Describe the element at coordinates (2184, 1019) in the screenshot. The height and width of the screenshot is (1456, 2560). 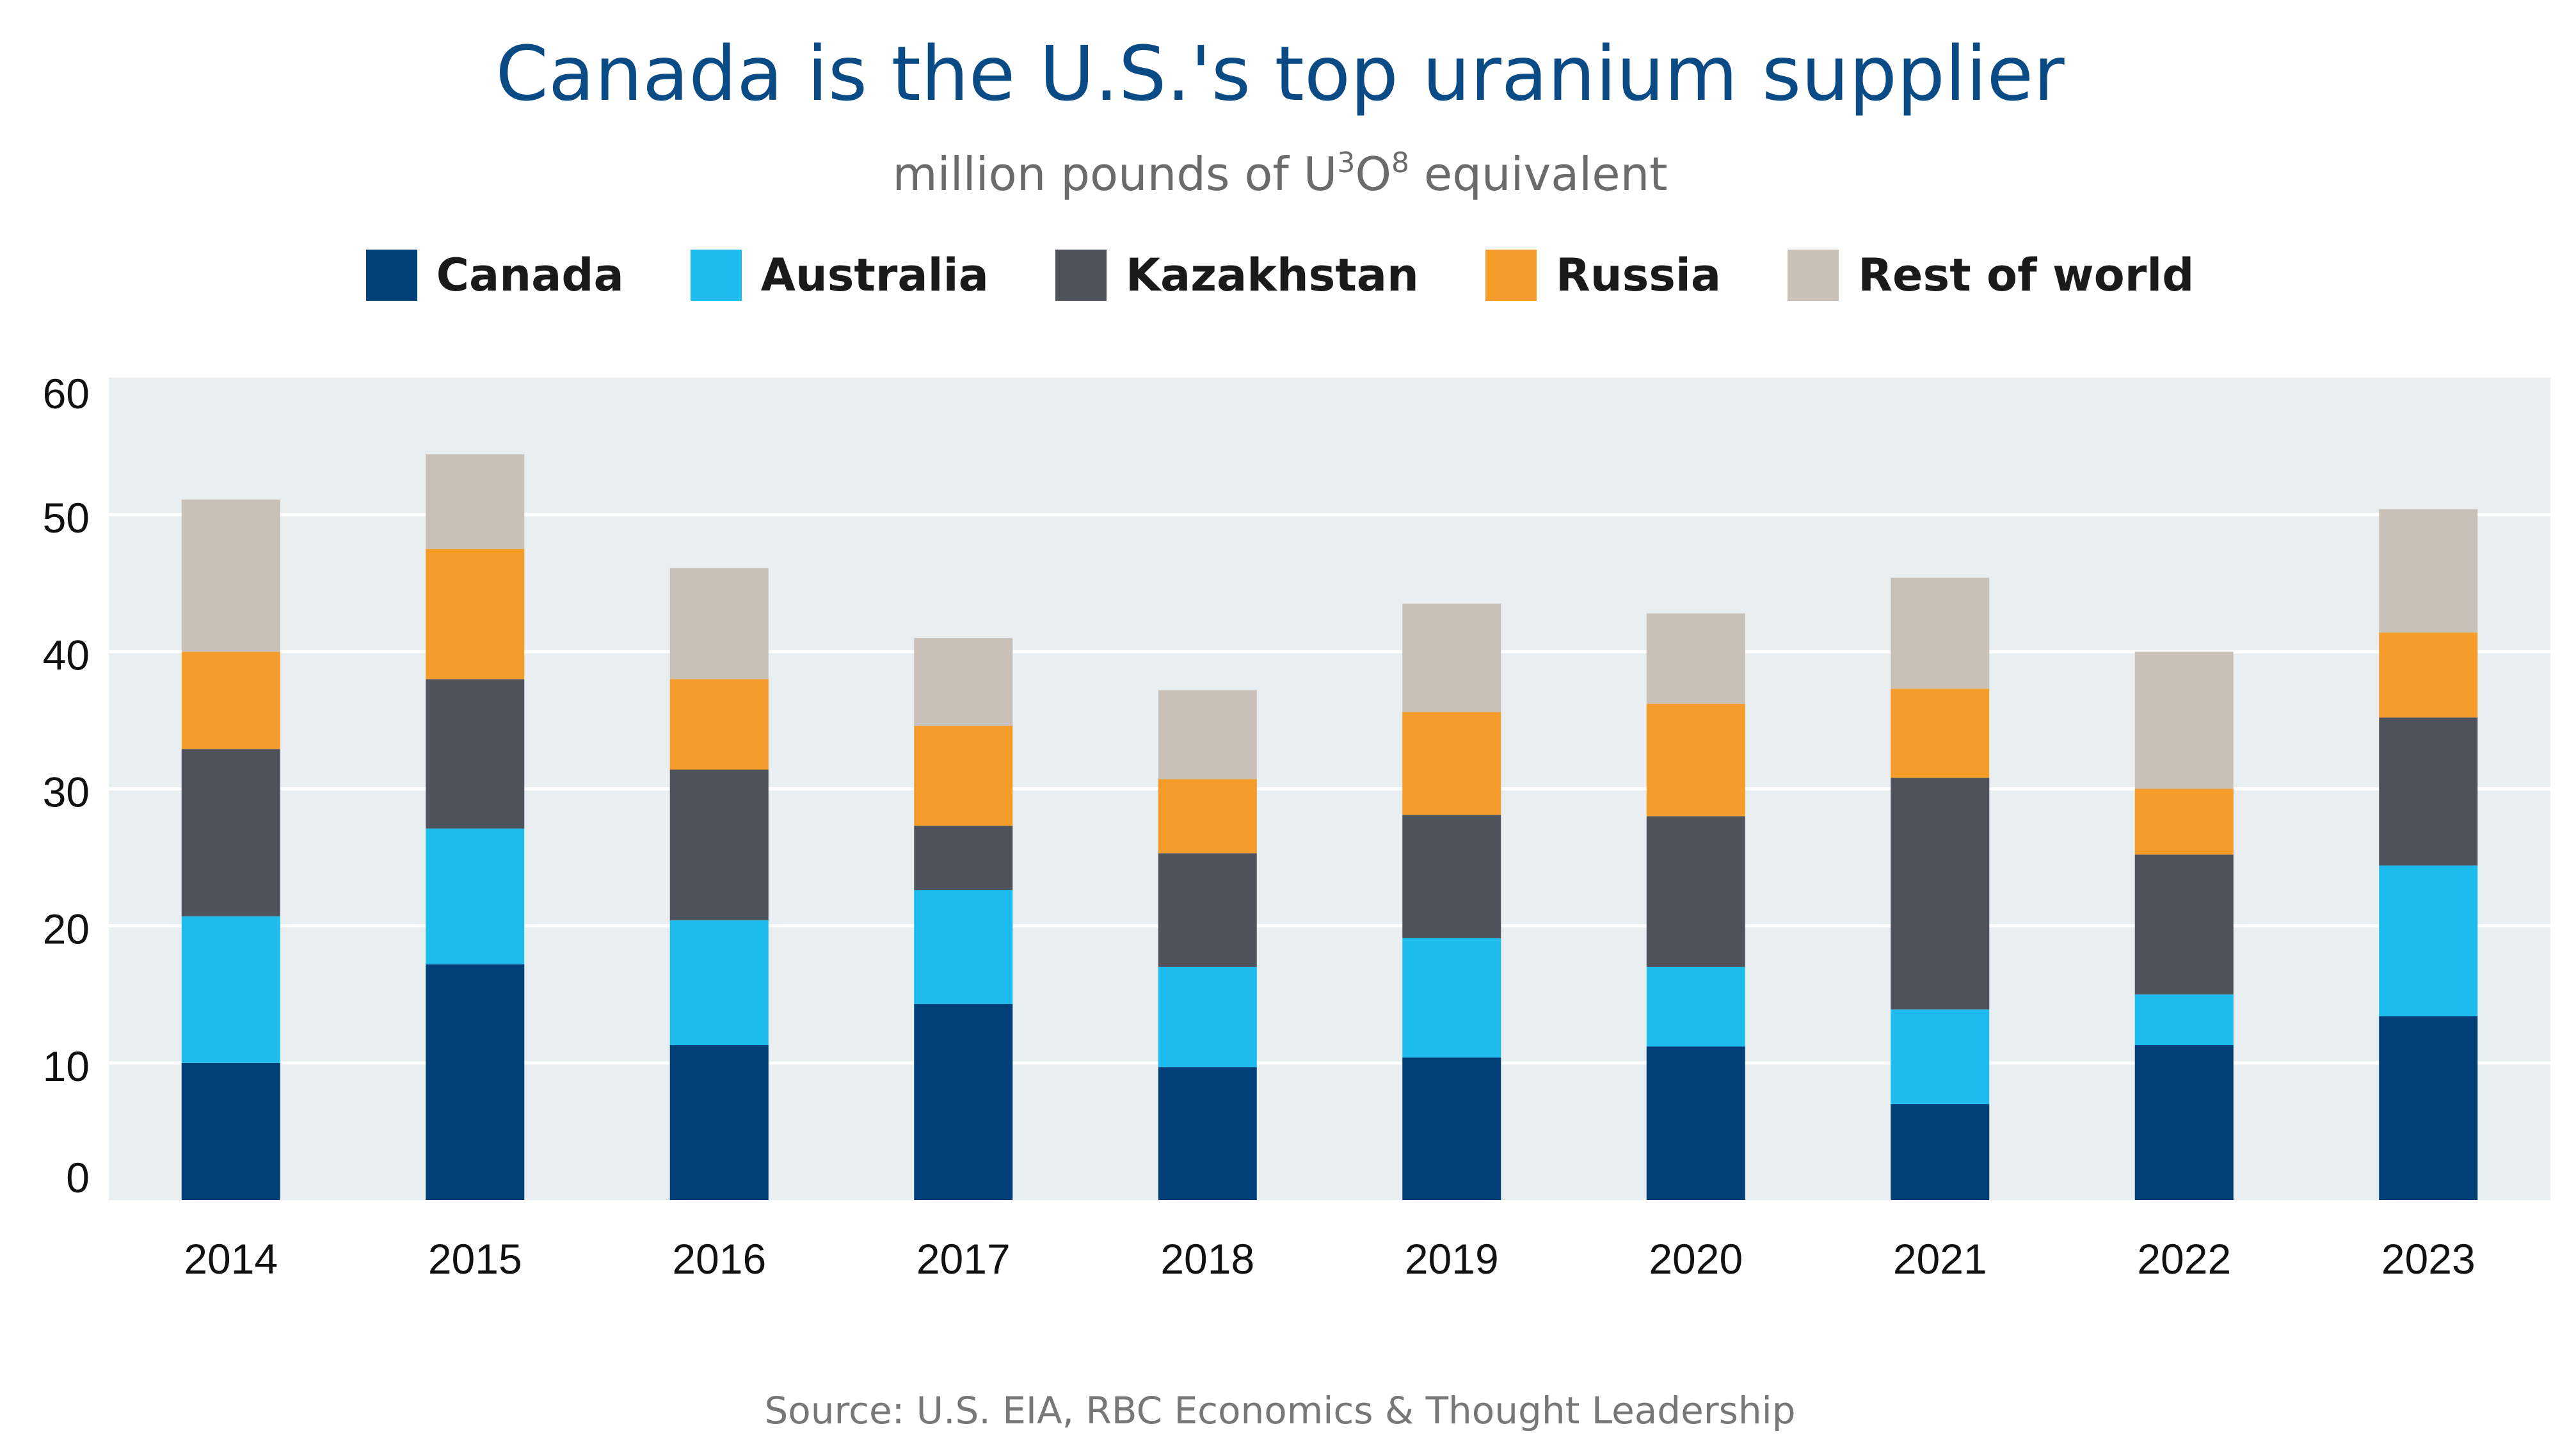
I see `bar-2022-australia` at that location.